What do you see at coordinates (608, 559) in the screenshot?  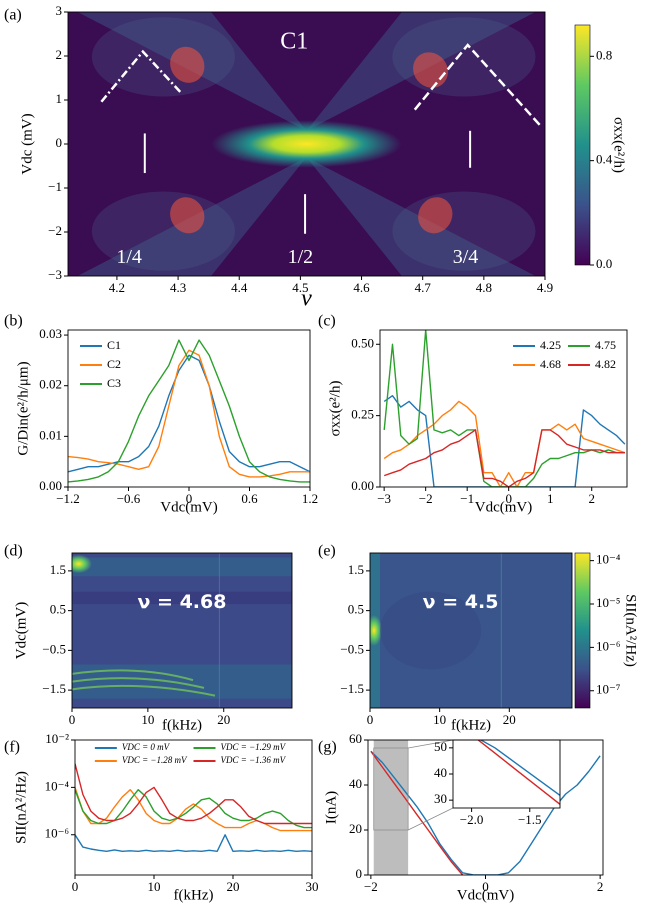 I see `colorbar-tick-label: 10⁻⁴` at bounding box center [608, 559].